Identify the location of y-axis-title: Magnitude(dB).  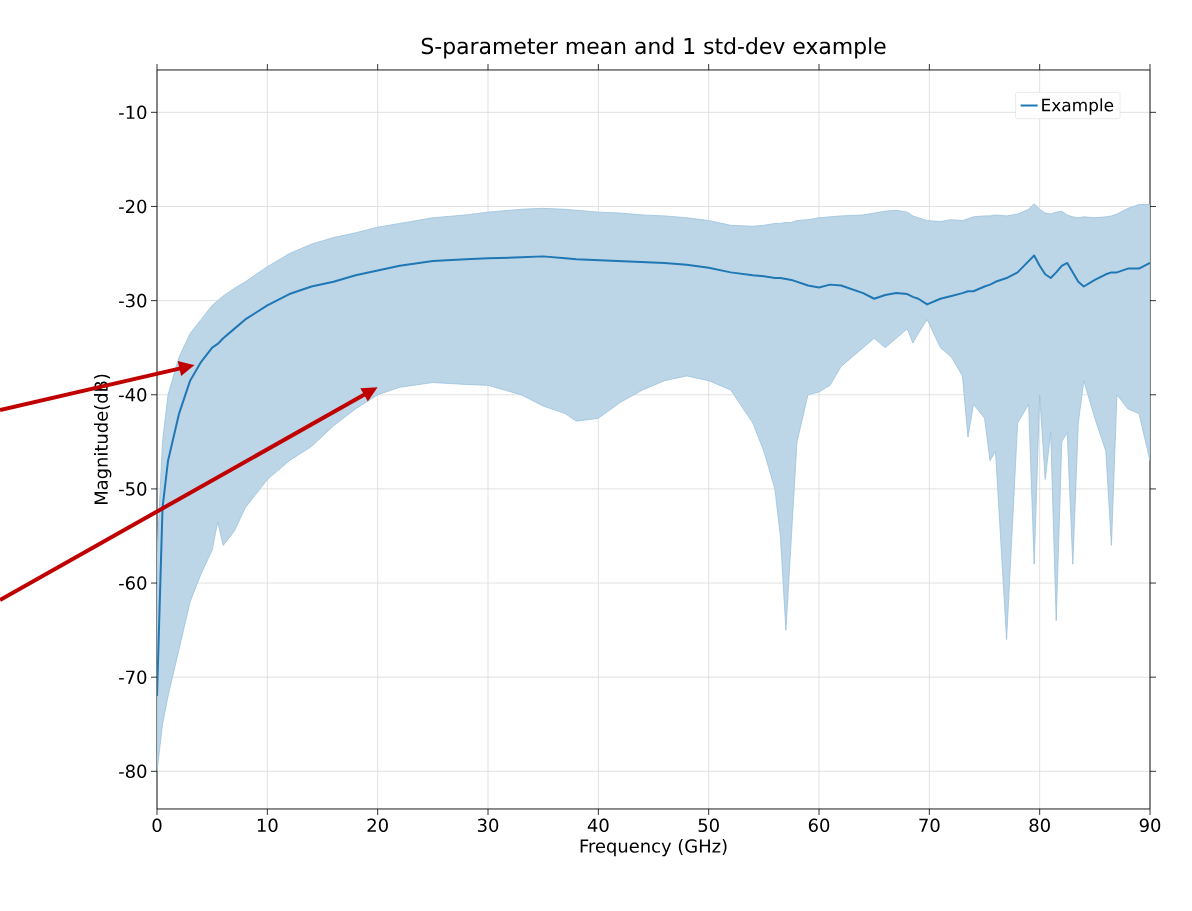
(103, 439).